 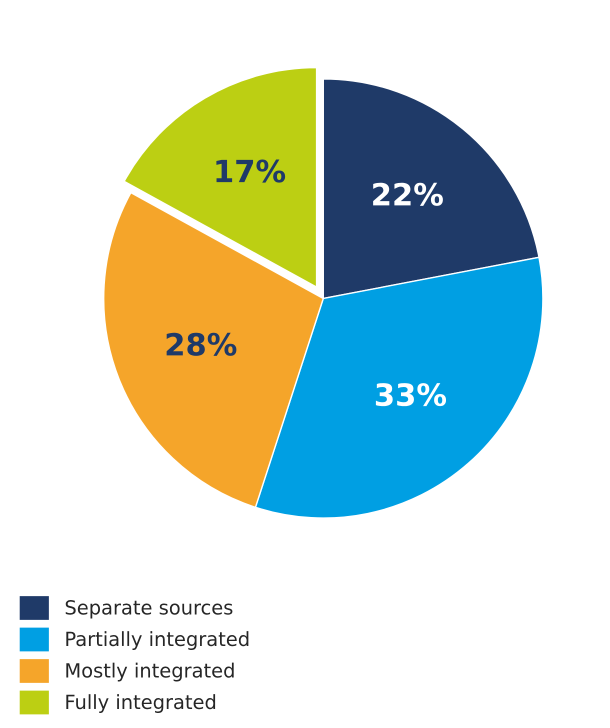 I want to click on data-label: 33%, so click(x=411, y=394).